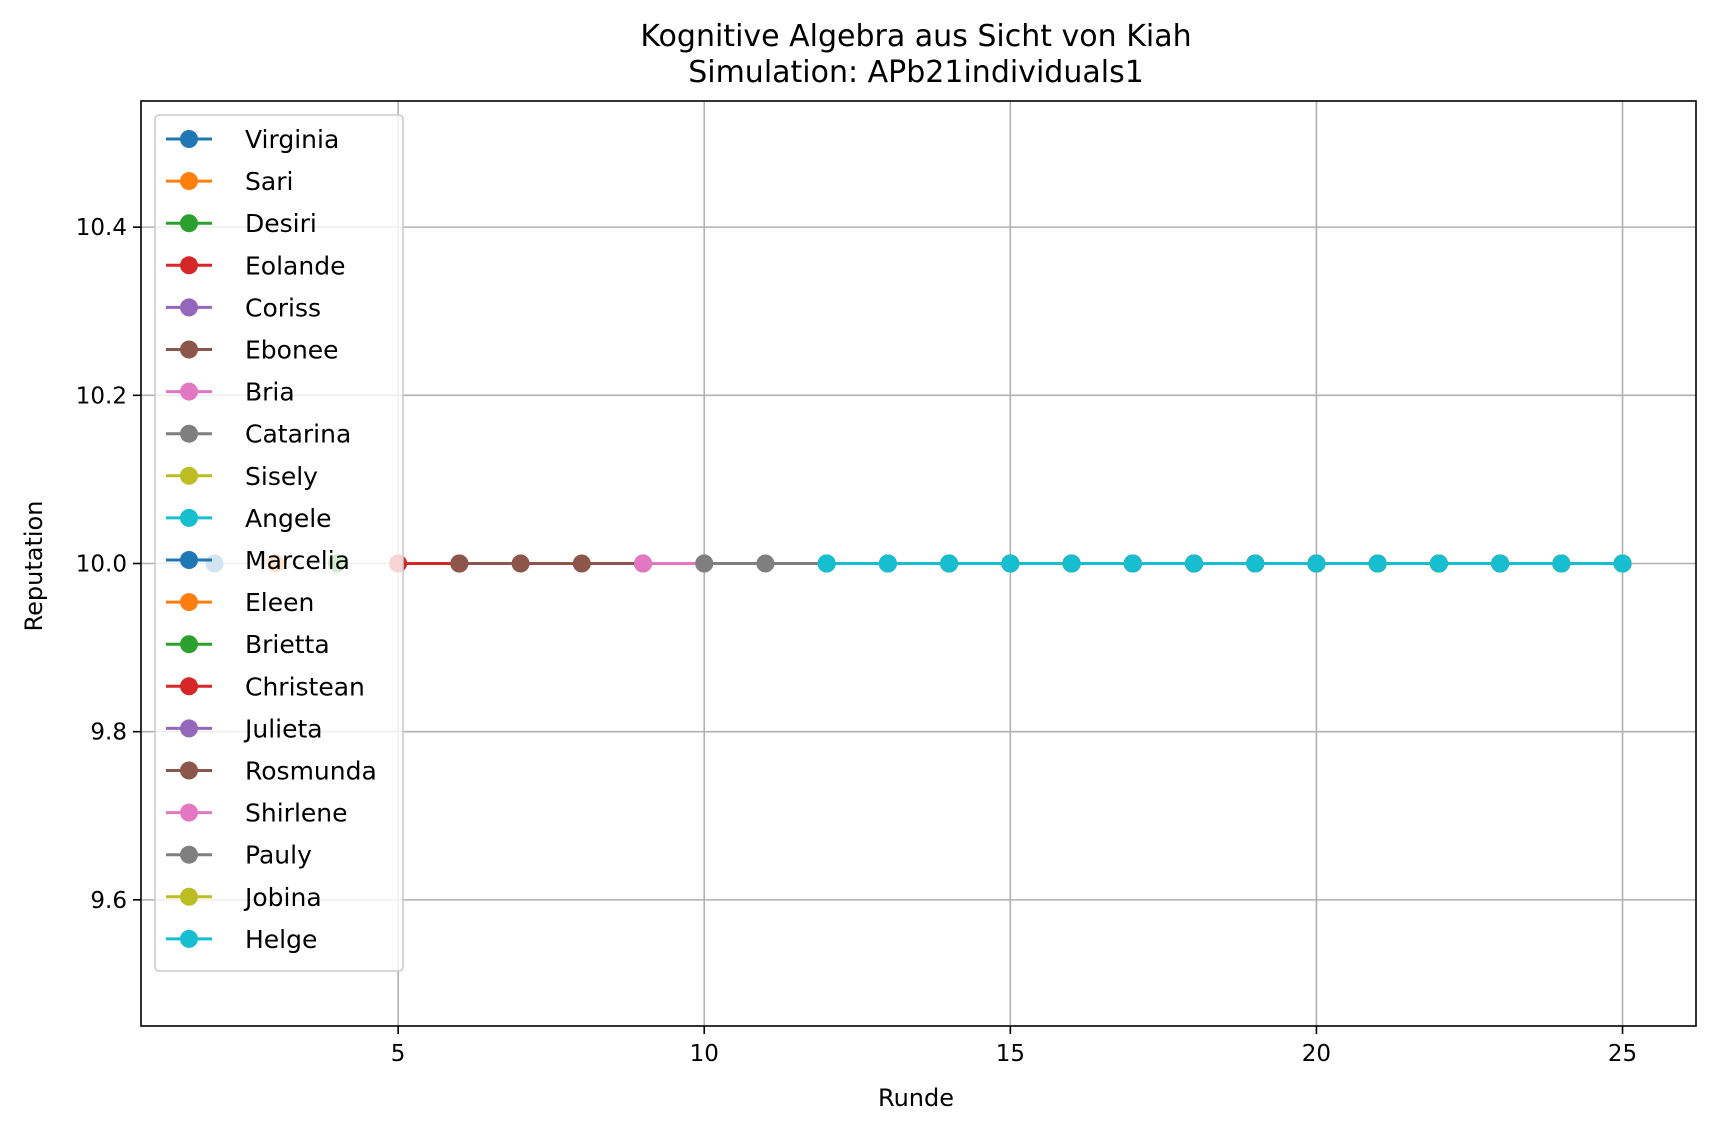 This screenshot has height=1131, width=1710. I want to click on legend-item-desiri: Desiri, so click(241, 223).